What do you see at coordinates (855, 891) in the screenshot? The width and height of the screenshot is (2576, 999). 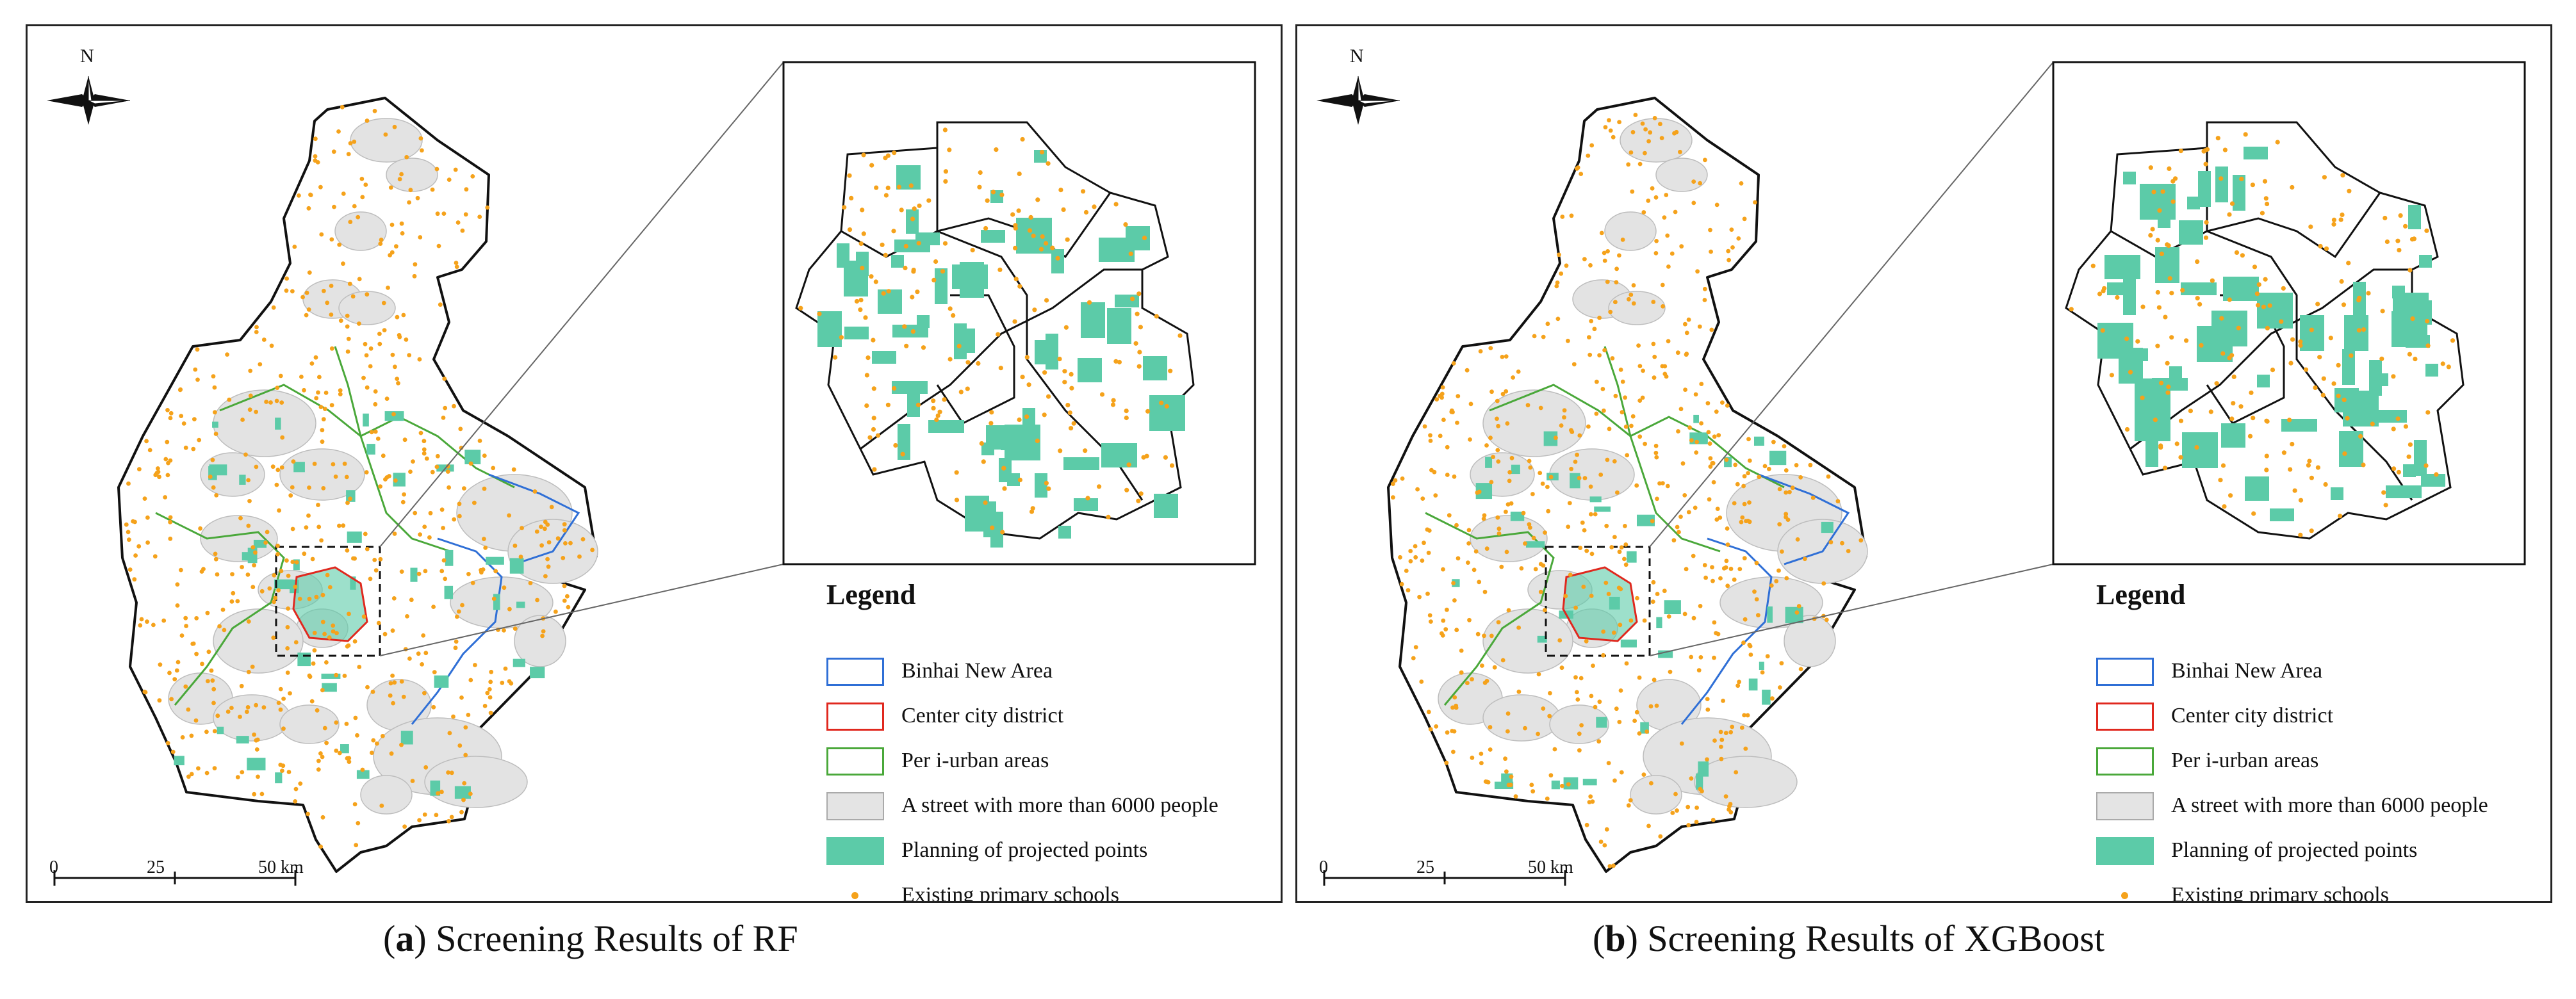 I see `legend-swatch` at bounding box center [855, 891].